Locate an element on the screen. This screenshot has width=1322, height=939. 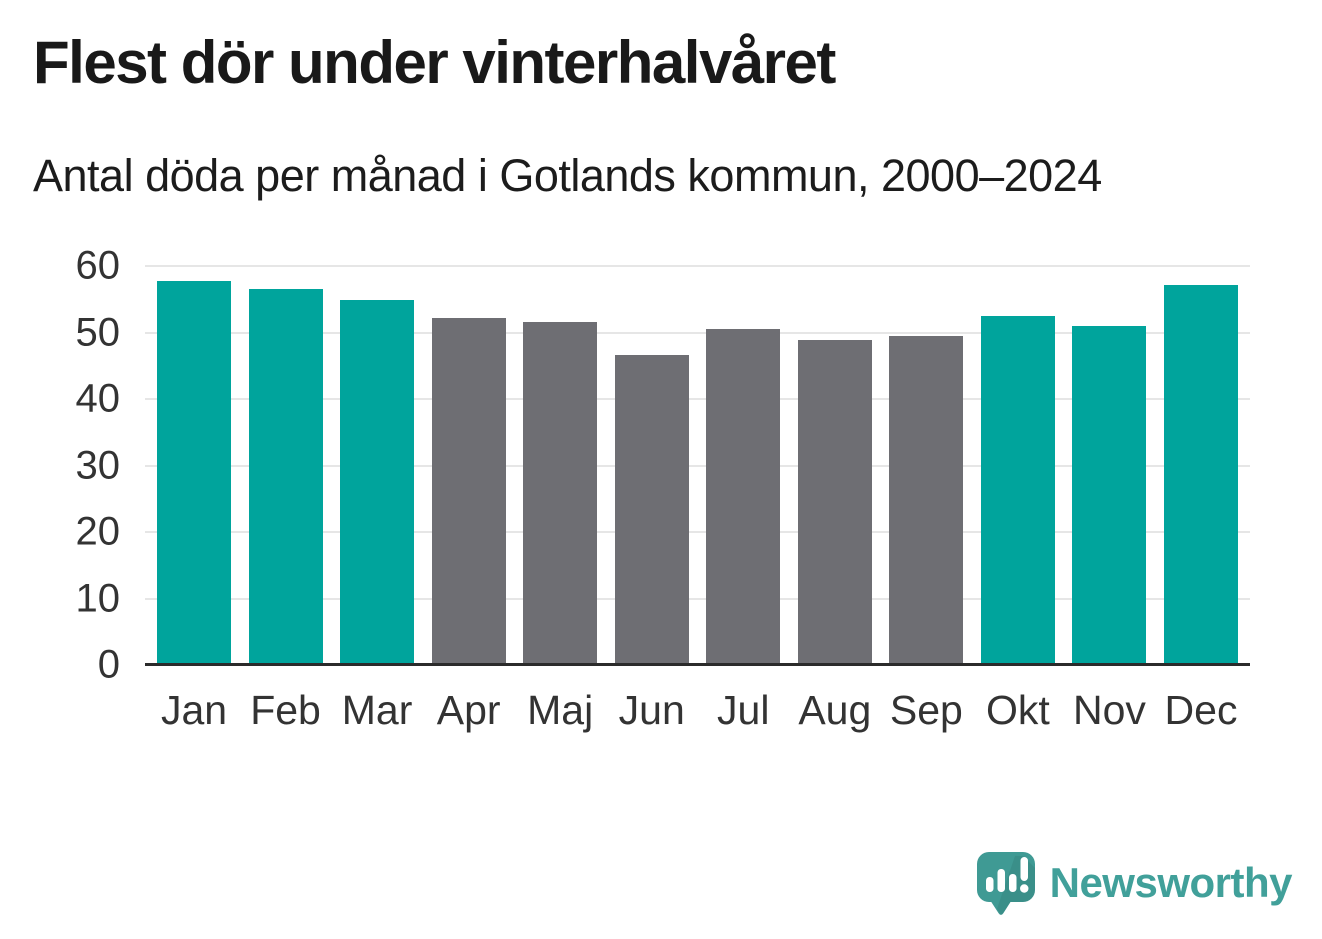
x-axis-label-sep: Sep is located at coordinates (926, 710).